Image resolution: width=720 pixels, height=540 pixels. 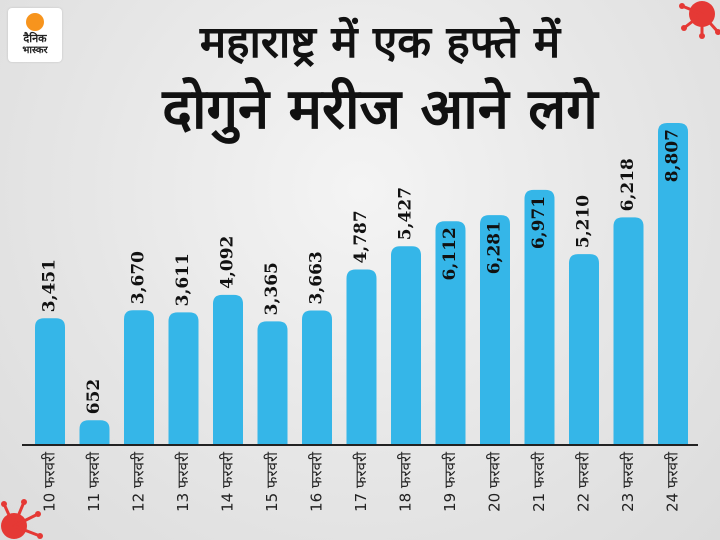 What do you see at coordinates (228, 481) in the screenshot?
I see `x-tick-label: 14 फरवरी` at bounding box center [228, 481].